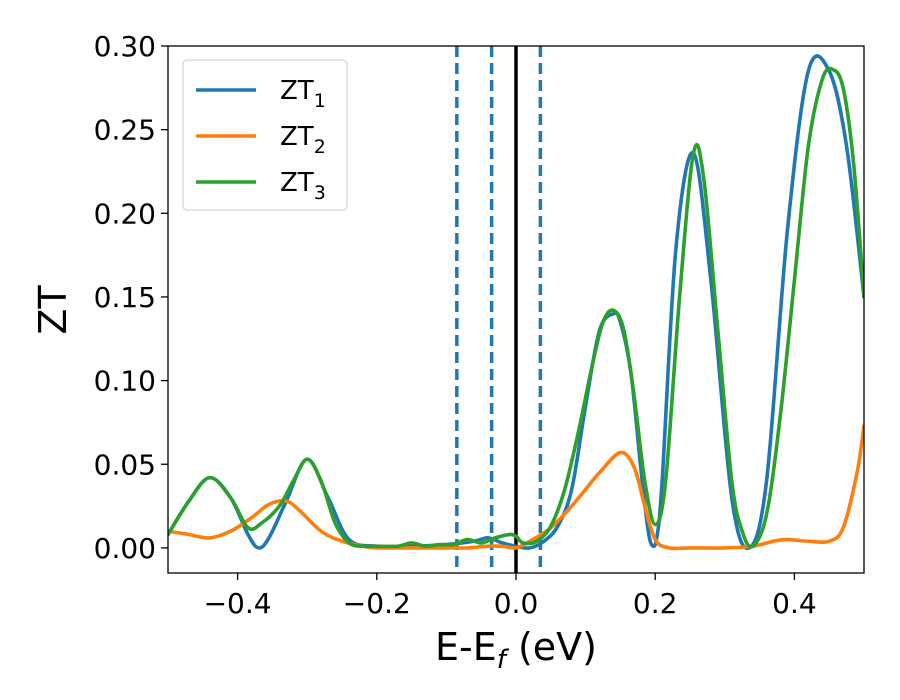 This screenshot has height=700, width=900. I want to click on y-tick-label: 0.25, so click(125, 130).